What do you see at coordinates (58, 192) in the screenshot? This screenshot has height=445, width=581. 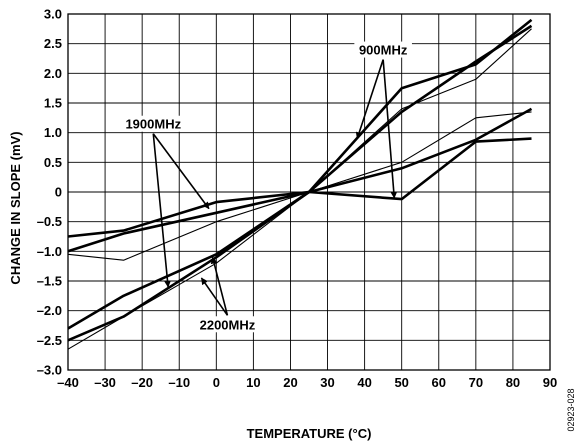 I see `y-tick-label: 0` at bounding box center [58, 192].